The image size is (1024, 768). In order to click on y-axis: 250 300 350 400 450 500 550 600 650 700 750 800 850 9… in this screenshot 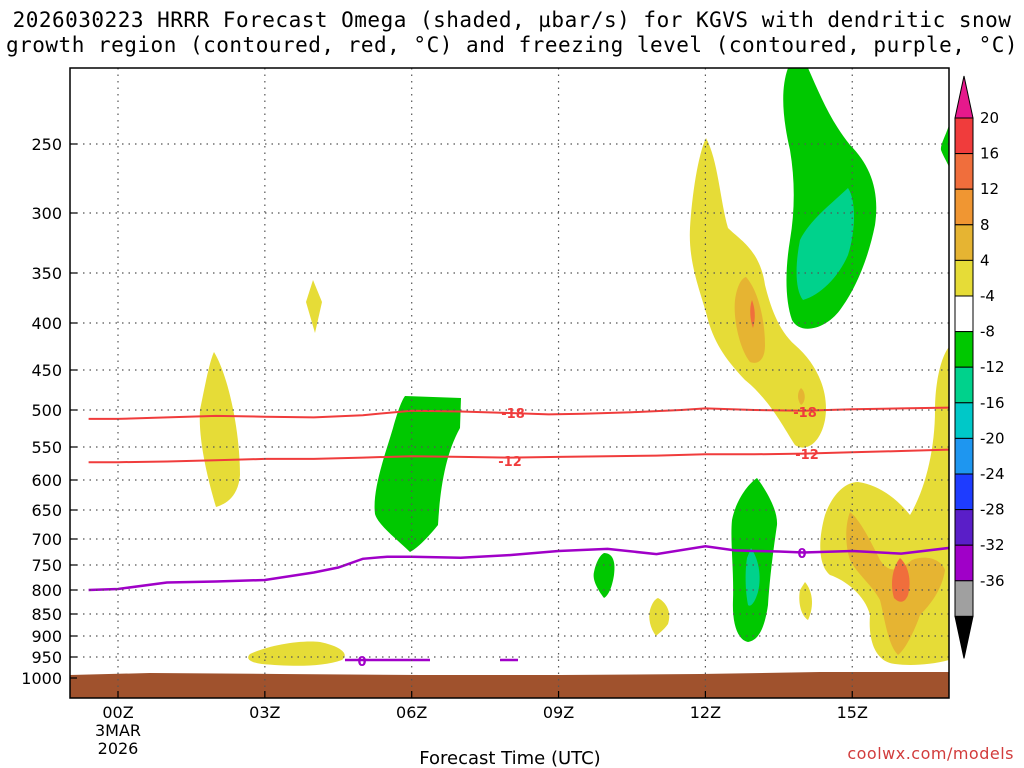, I will do `click(49, 411)`.